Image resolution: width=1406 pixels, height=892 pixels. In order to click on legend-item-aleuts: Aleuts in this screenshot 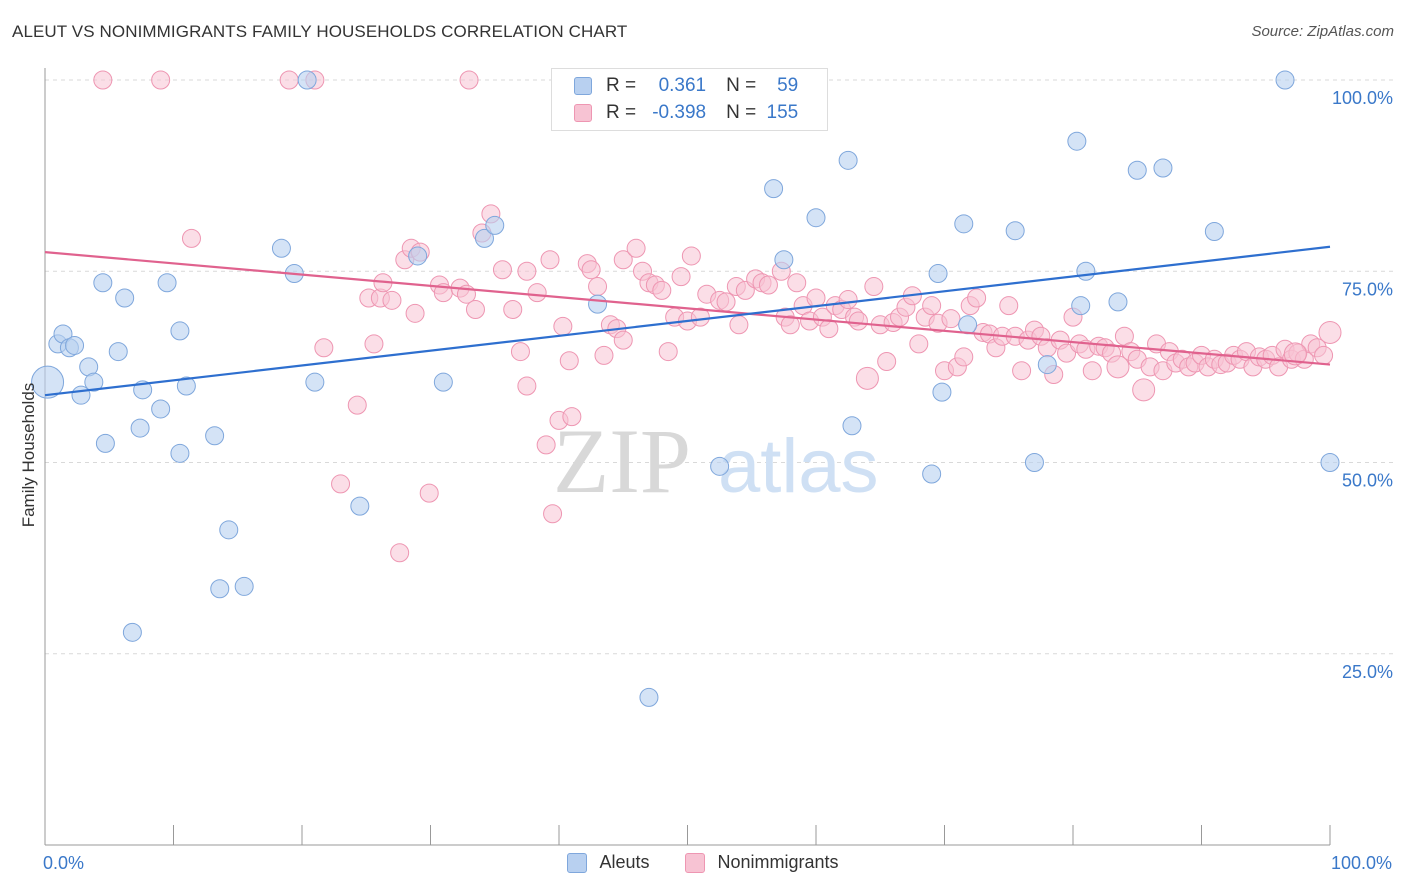, I will do `click(608, 862)`.